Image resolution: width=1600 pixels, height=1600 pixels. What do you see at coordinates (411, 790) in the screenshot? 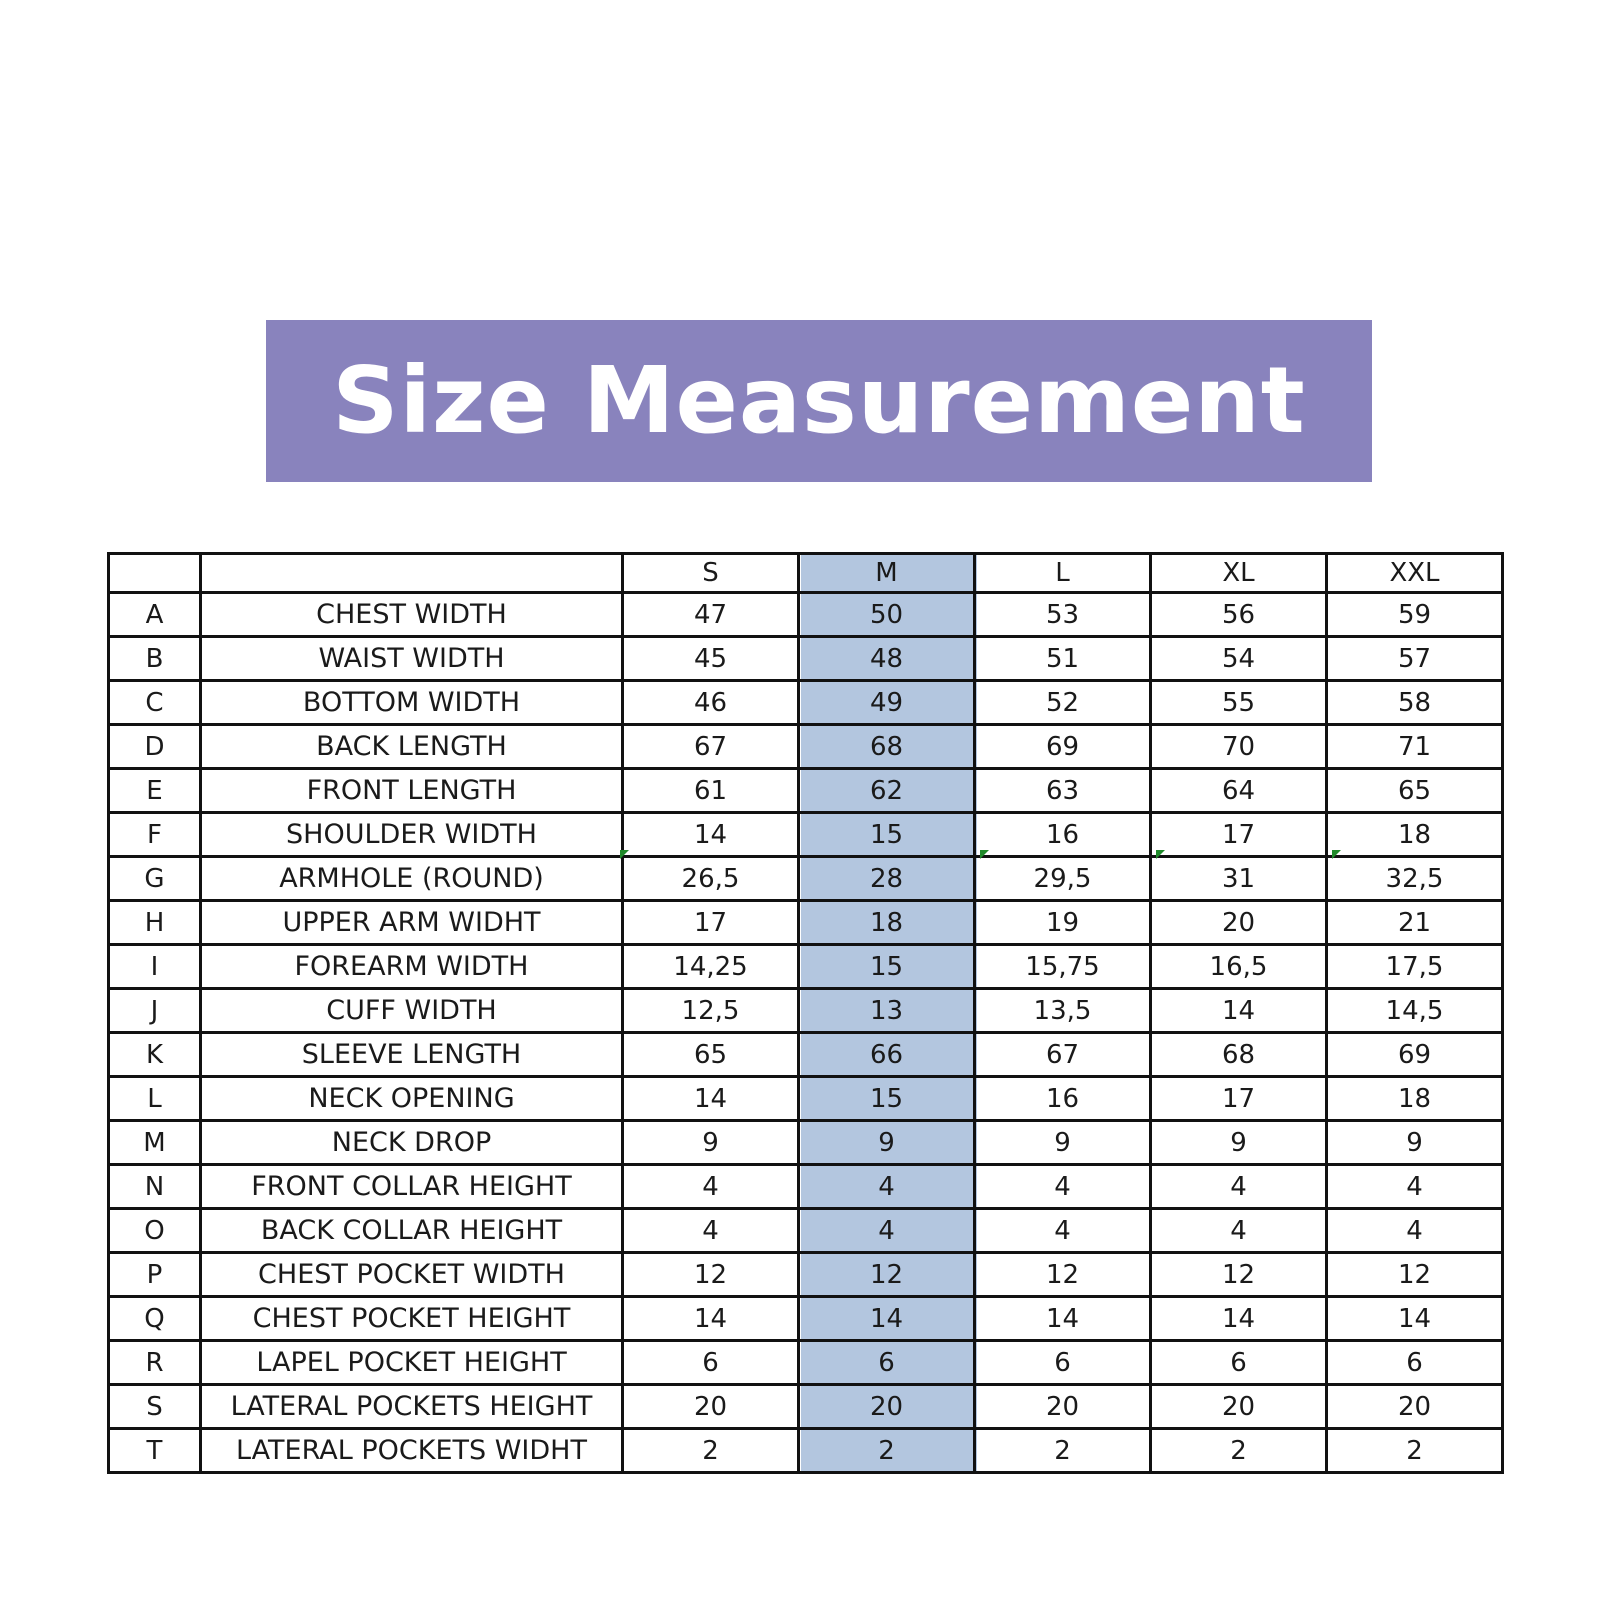
I see `measurement-name: FRONT LENGTH` at bounding box center [411, 790].